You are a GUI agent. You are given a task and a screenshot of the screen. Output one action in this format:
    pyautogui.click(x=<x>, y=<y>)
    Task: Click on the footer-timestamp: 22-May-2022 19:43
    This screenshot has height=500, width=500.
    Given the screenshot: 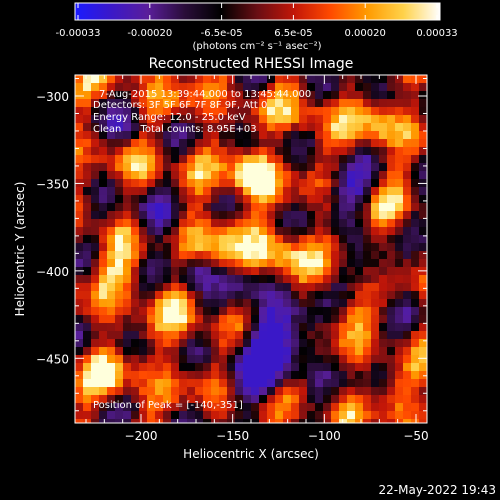 What is the action you would take?
    pyautogui.click(x=437, y=490)
    